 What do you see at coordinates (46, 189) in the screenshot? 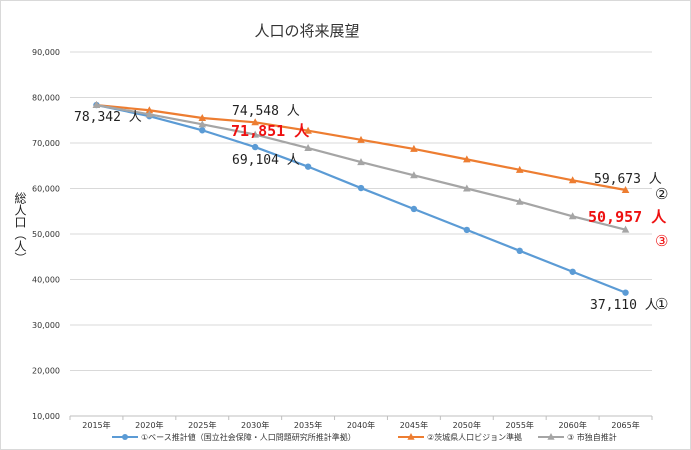
I see `y-tick-label: 60,000` at bounding box center [46, 189].